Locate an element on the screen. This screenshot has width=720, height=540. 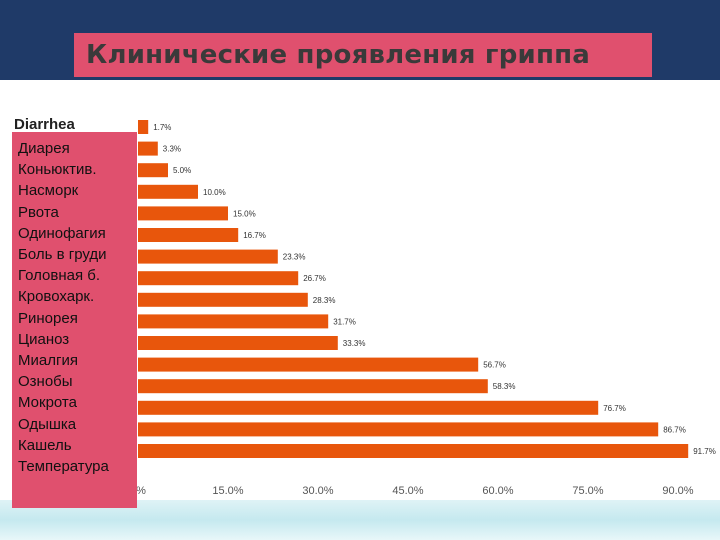
partial-category-label: Diarrhea is located at coordinates (44, 124).